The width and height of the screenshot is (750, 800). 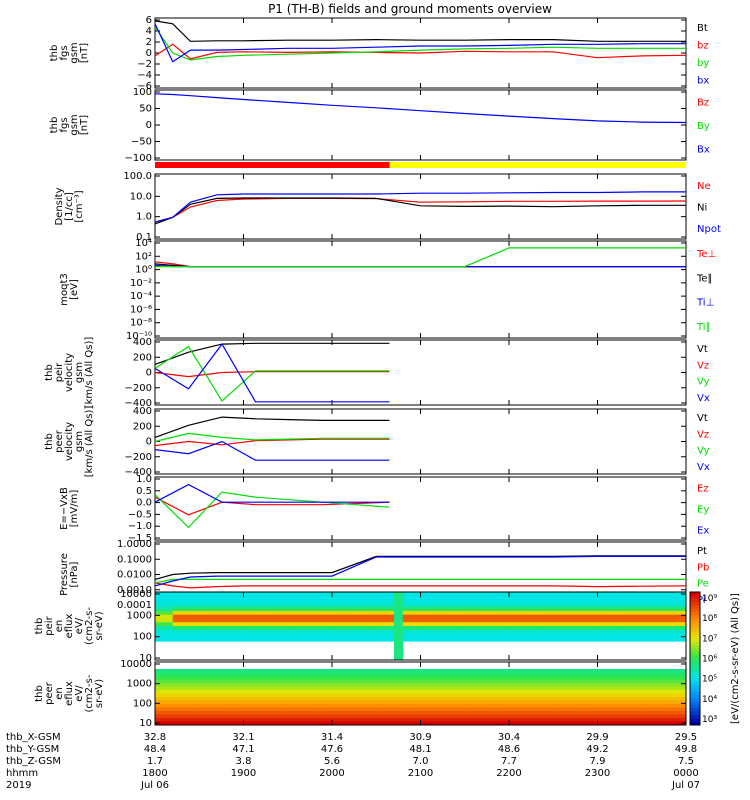 What do you see at coordinates (703, 63) in the screenshot?
I see `legend-green: by` at bounding box center [703, 63].